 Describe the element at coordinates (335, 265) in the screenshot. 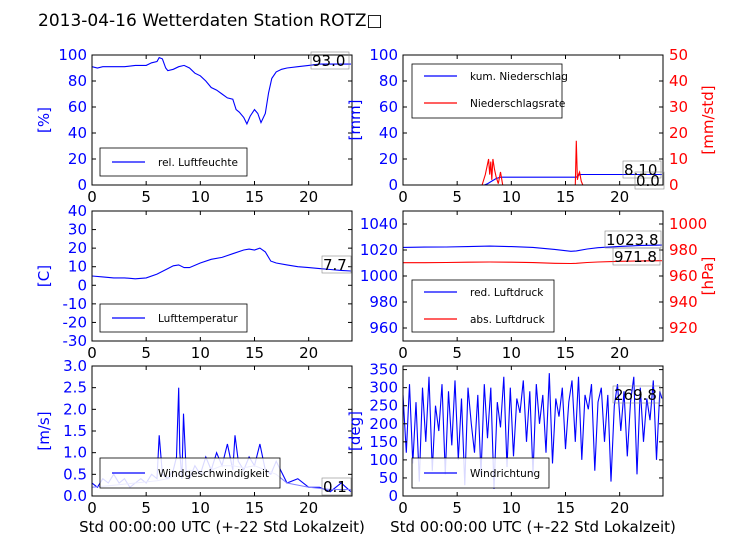

I see `value-annotation: 7.7` at that location.